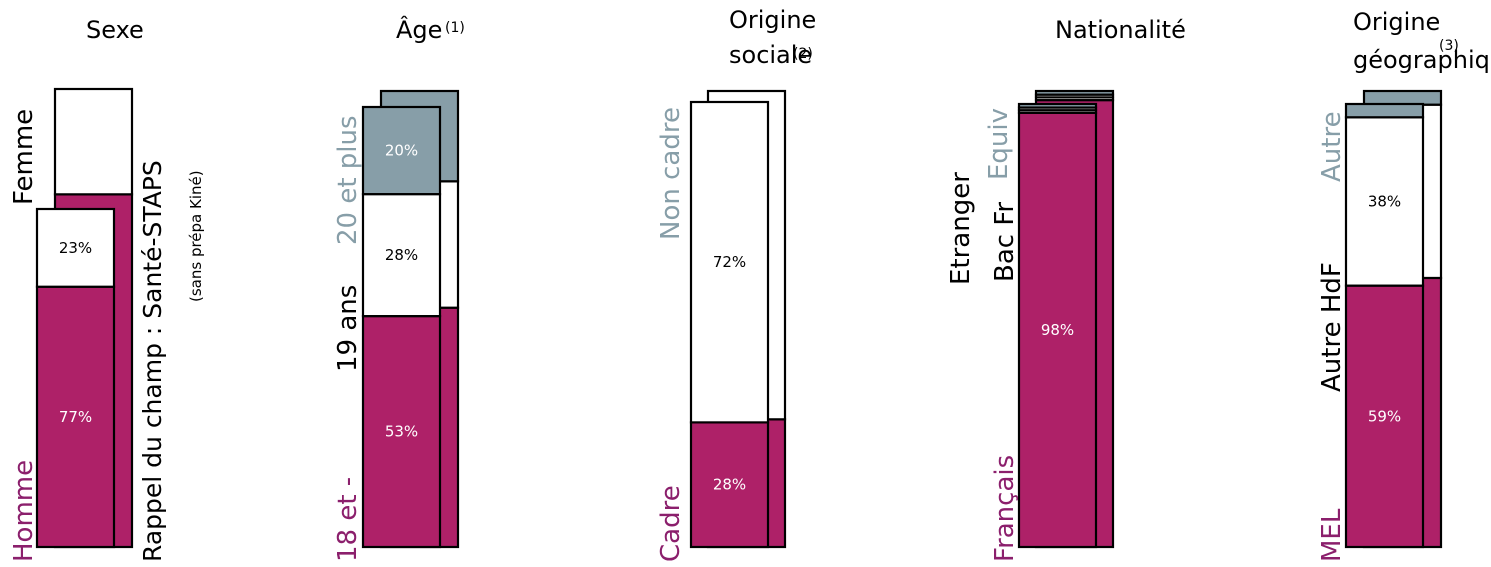 The image size is (1491, 567). I want to click on data-label-4-1: 38%, so click(1384, 201).